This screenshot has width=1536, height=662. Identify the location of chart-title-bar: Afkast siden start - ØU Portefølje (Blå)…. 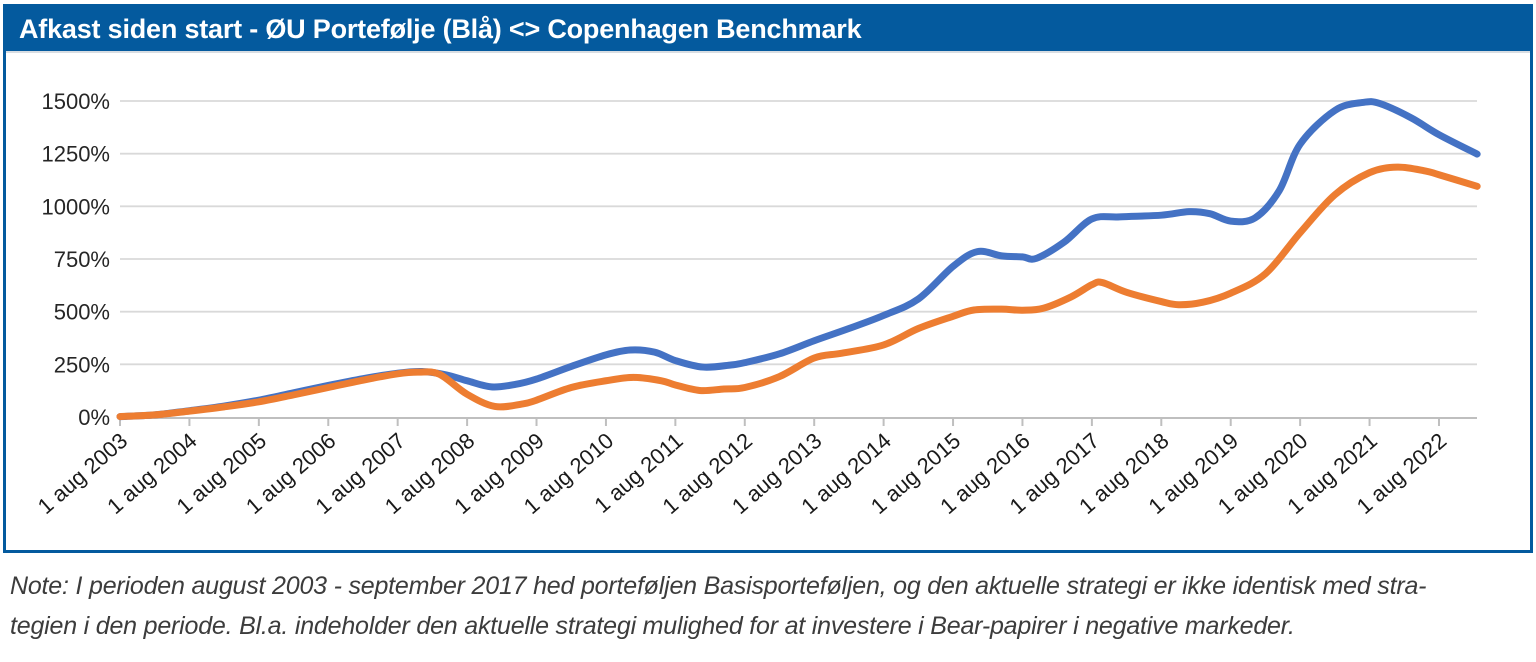
(768, 30).